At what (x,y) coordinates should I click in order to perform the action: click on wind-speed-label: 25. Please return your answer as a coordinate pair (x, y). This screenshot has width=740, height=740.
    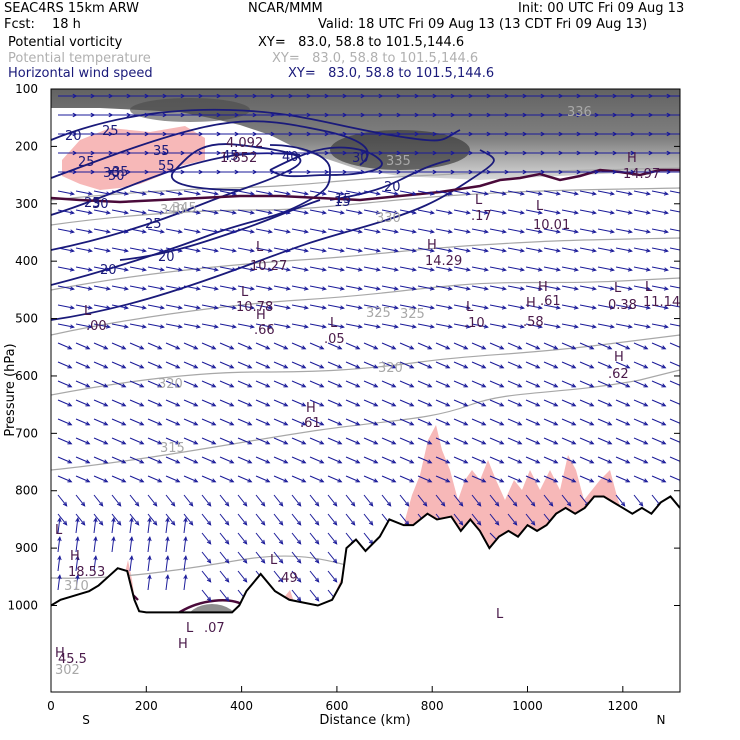
    Looking at the image, I should click on (110, 131).